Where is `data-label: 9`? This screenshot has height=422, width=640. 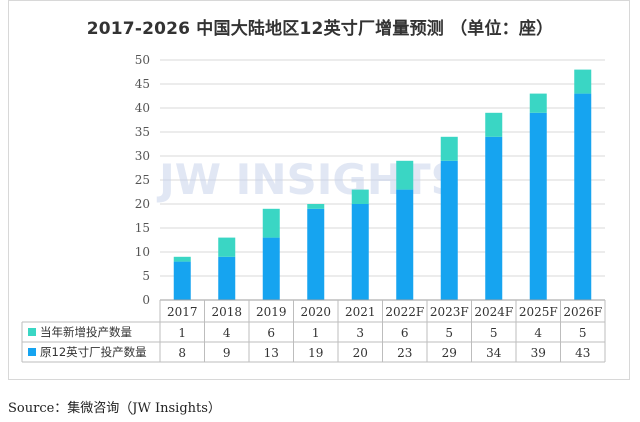 data-label: 9 is located at coordinates (227, 353).